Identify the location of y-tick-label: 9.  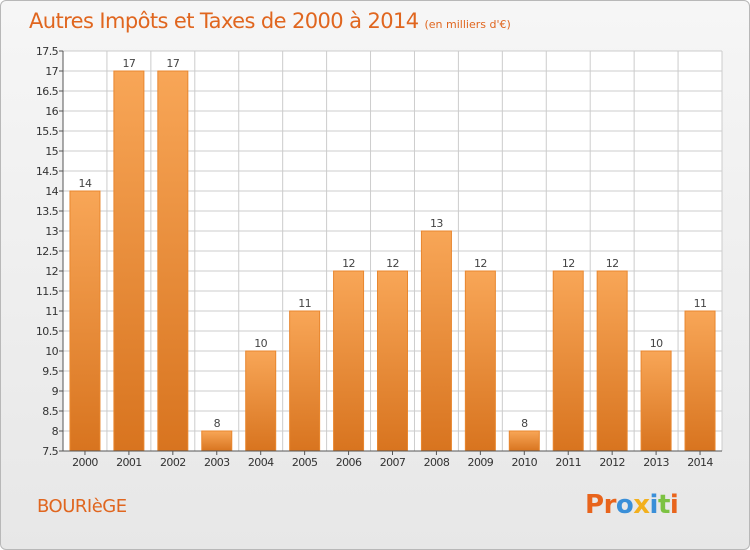
(55, 391).